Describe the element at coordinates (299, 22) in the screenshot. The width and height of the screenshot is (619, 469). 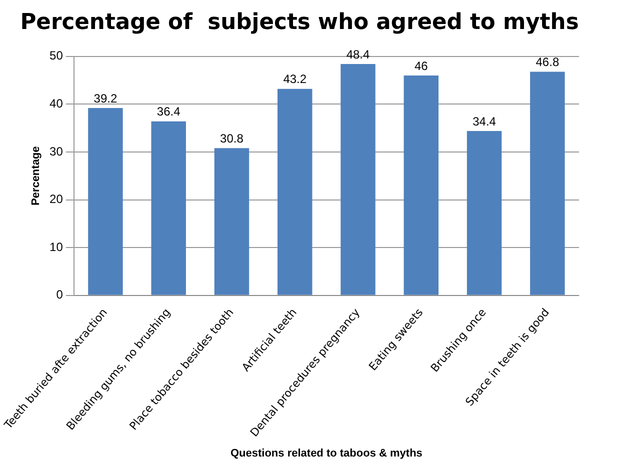
I see `chart-title: Percentage of subjects who agreed to myths` at that location.